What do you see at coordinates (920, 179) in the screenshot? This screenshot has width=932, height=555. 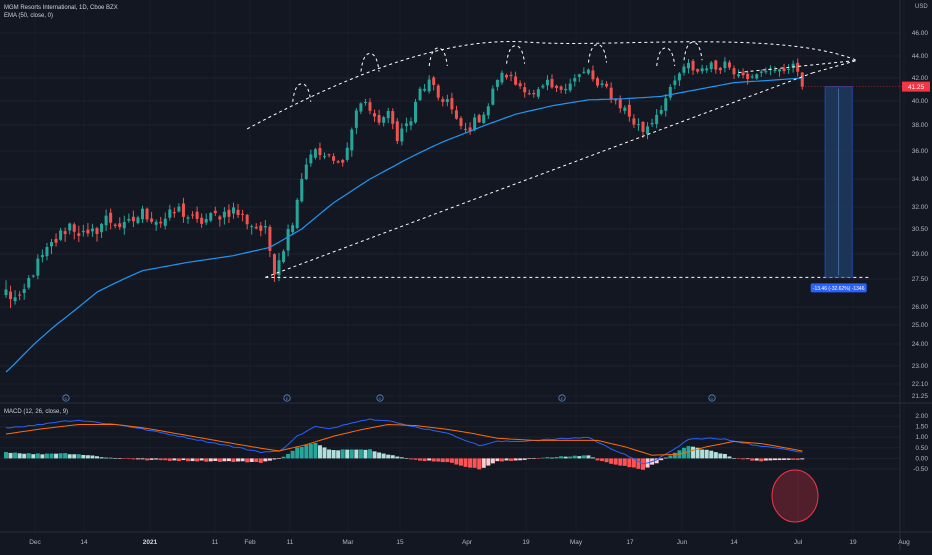 I see `price-tick: 34.00` at bounding box center [920, 179].